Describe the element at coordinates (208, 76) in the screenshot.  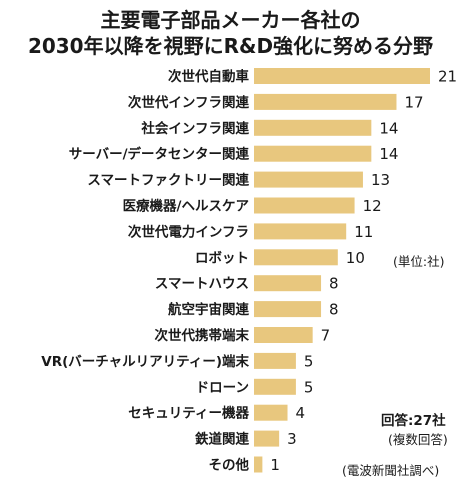
I see `category-label-1: 次世代自動車` at that location.